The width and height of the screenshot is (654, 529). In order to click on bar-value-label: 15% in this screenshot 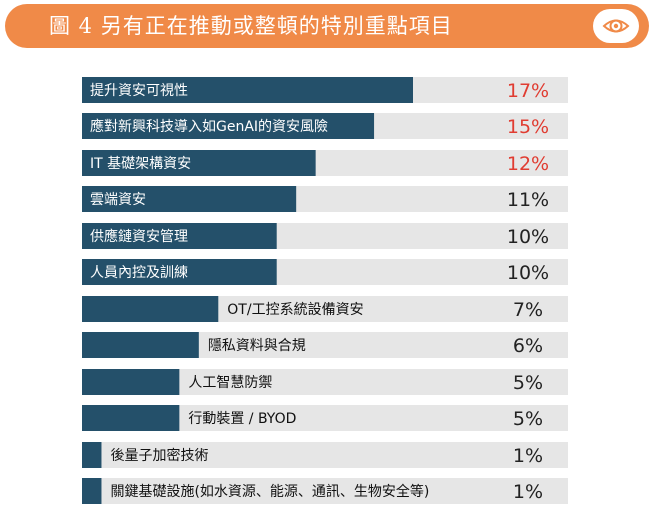, I will do `click(528, 127)`.